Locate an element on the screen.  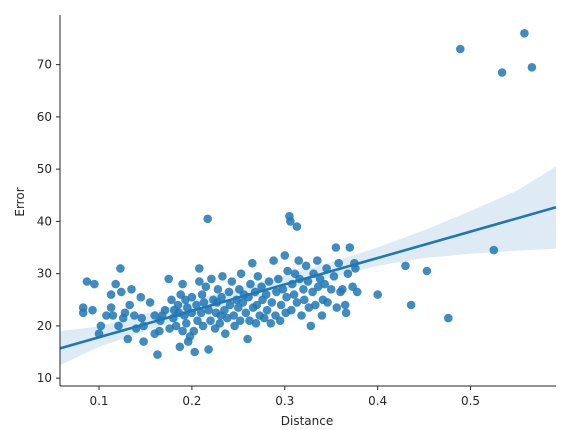
x-tick-label: 0.2 is located at coordinates (191, 401).